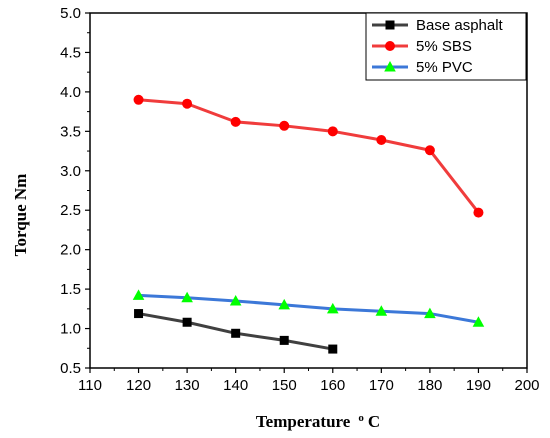 This screenshot has height=438, width=550. Describe the element at coordinates (374, 421) in the screenshot. I see `x-axis-title-unit: C` at that location.